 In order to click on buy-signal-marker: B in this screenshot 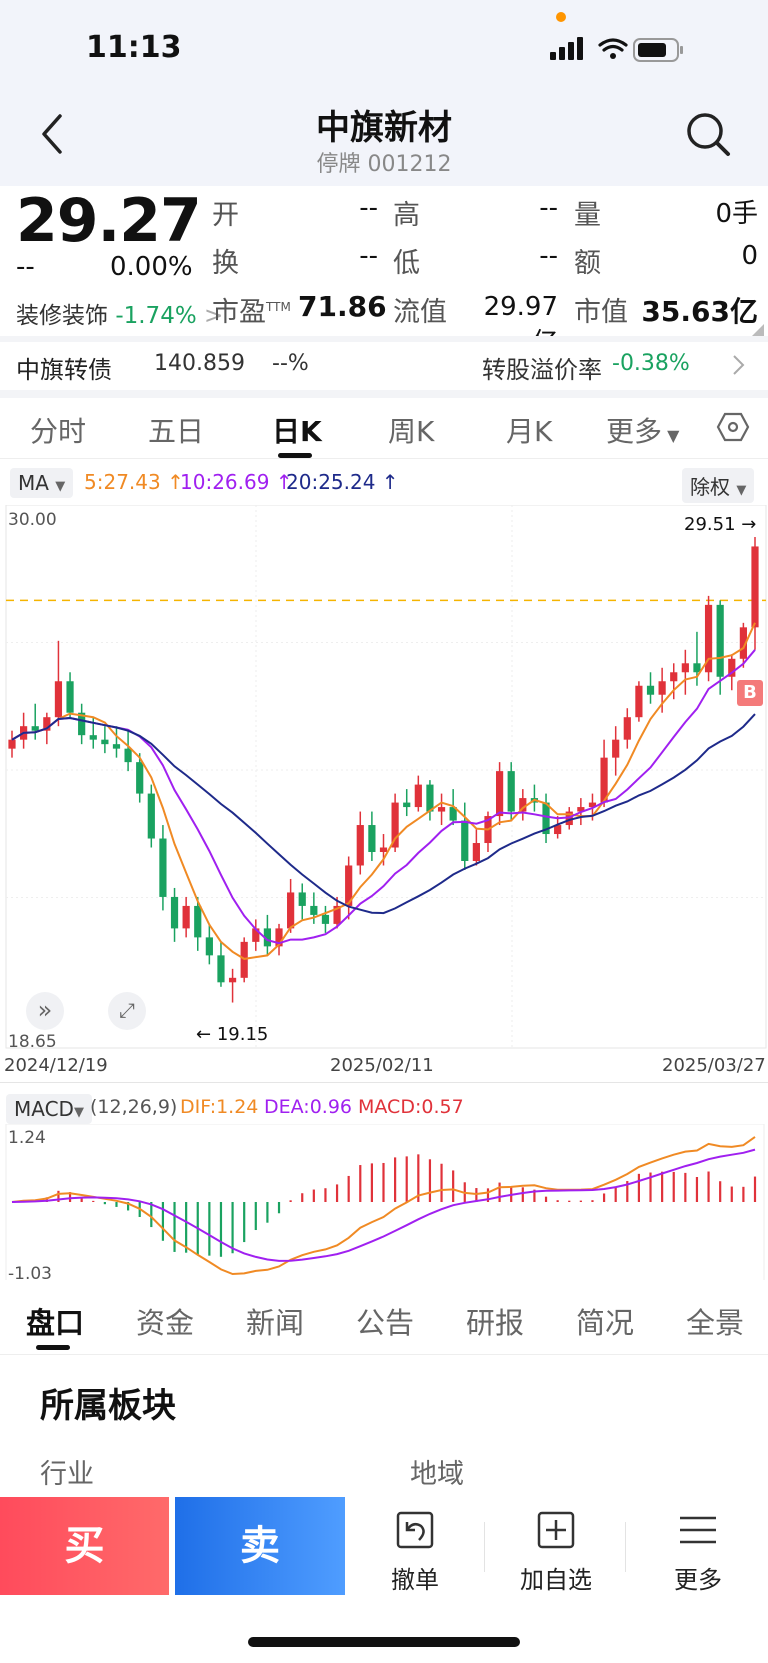, I will do `click(750, 693)`.